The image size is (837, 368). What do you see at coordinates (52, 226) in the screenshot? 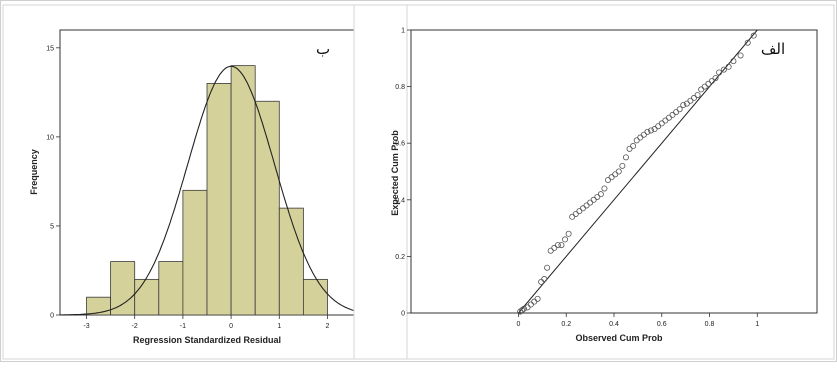
I see `histogram-y-tick-label: 5` at bounding box center [52, 226].